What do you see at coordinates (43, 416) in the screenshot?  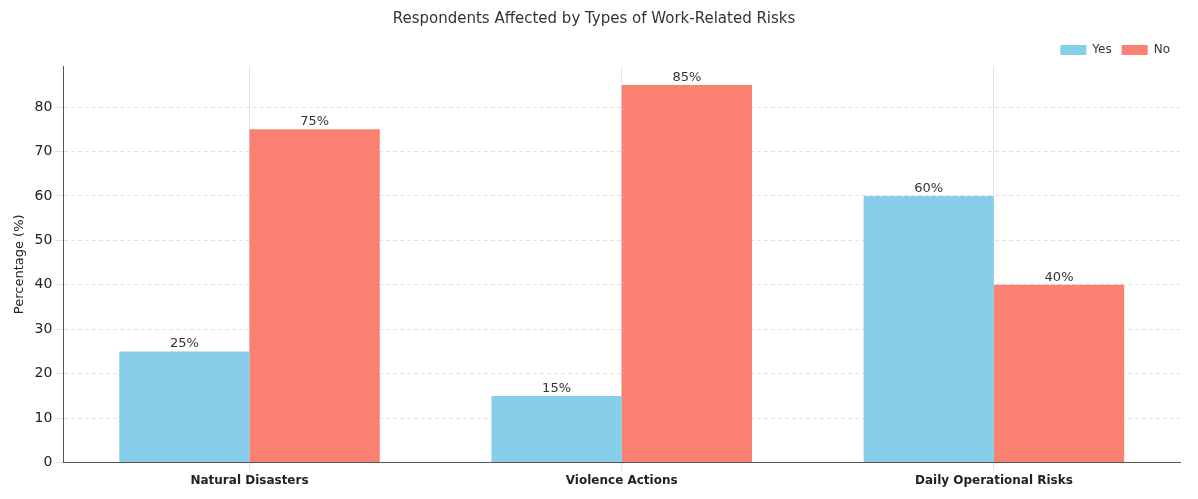 I see `y-tick-label: 10` at bounding box center [43, 416].